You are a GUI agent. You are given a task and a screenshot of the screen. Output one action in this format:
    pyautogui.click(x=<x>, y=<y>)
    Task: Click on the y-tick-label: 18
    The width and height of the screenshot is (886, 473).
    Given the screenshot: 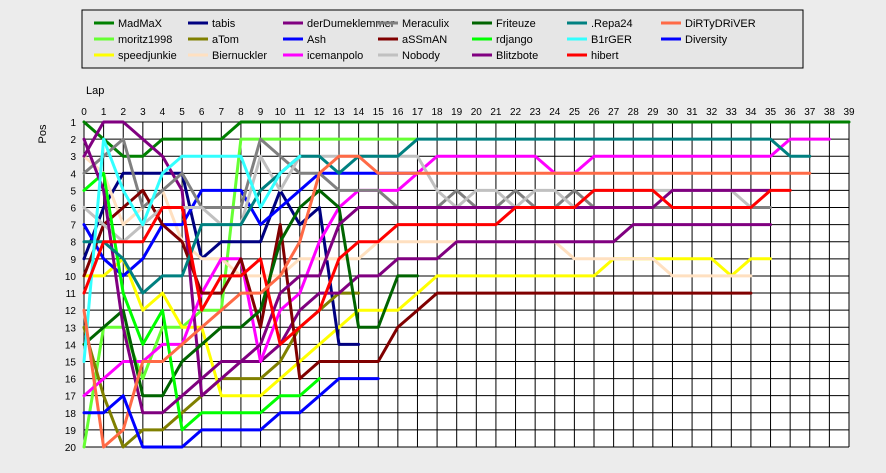 What is the action you would take?
    pyautogui.click(x=71, y=414)
    